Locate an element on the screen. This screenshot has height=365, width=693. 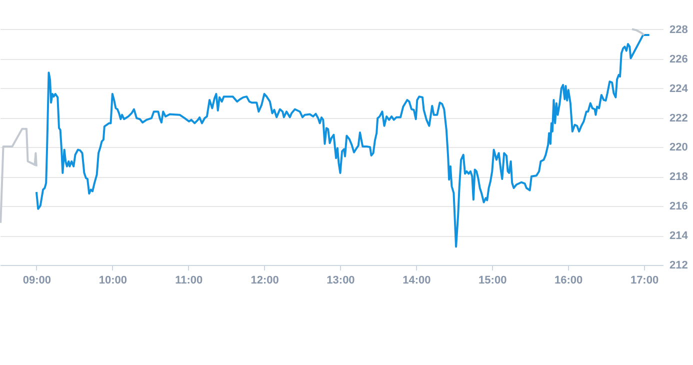
line-series is located at coordinates (19, 176).